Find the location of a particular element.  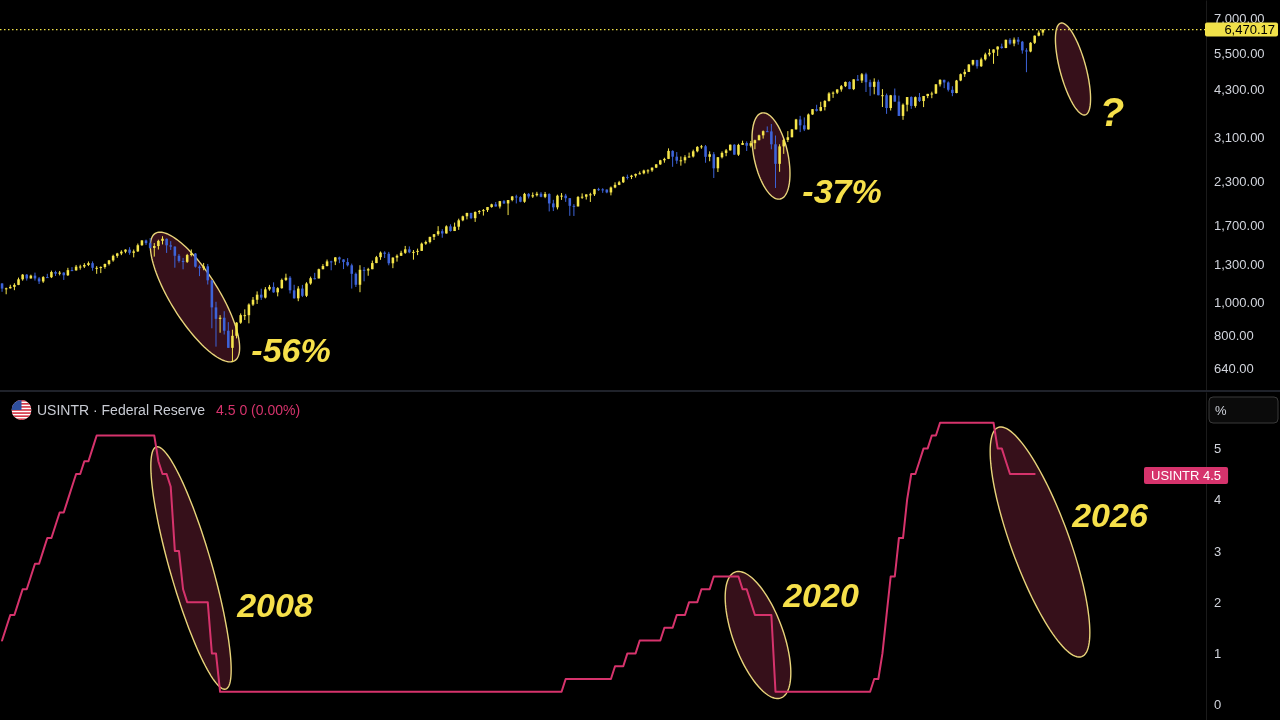

y-tick-label: 1 is located at coordinates (1218, 654).